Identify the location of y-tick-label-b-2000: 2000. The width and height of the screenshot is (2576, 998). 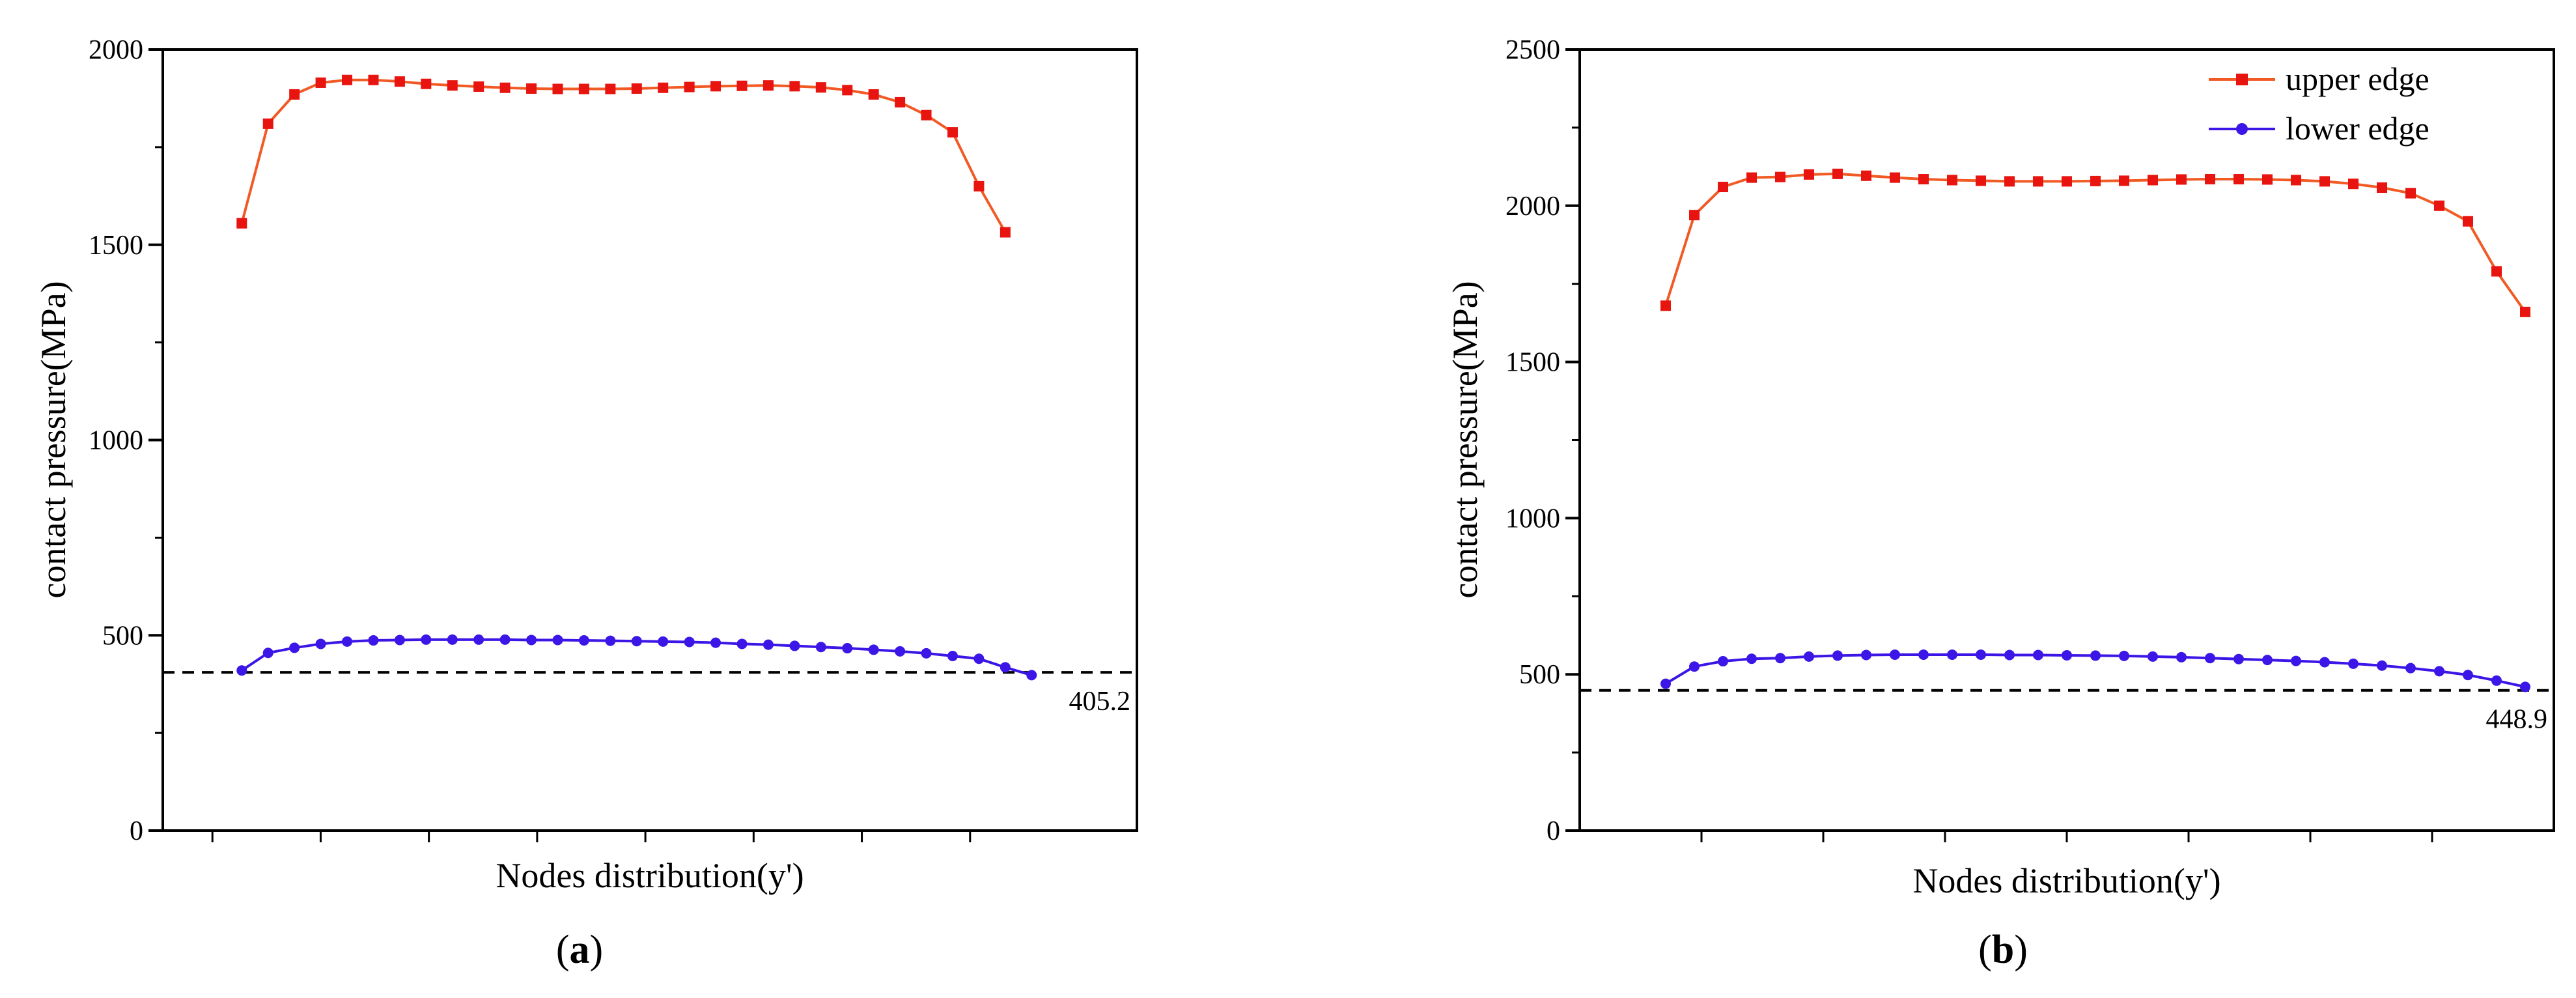
(1533, 206).